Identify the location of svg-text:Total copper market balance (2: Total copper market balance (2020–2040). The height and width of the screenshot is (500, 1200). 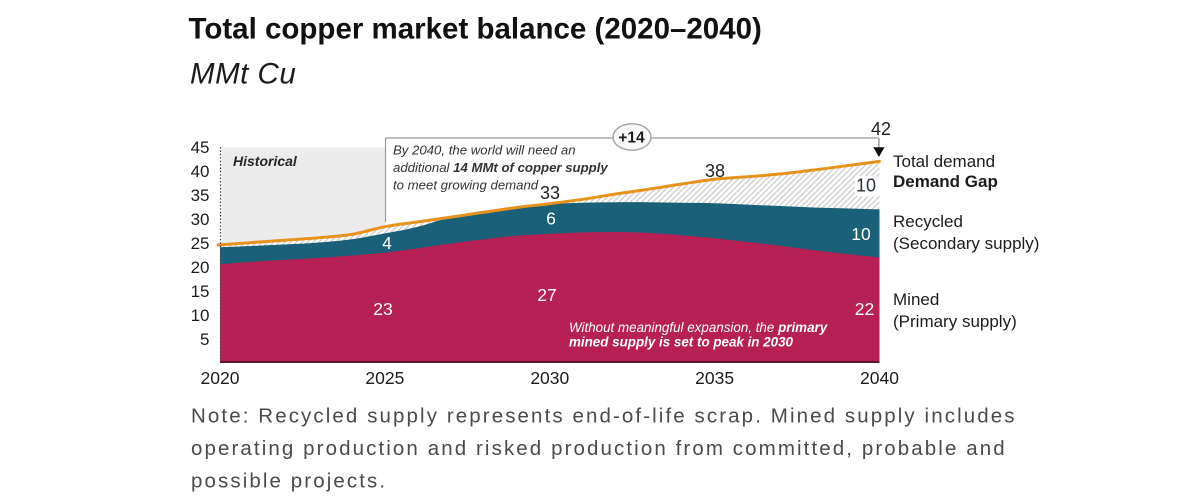
(475, 29).